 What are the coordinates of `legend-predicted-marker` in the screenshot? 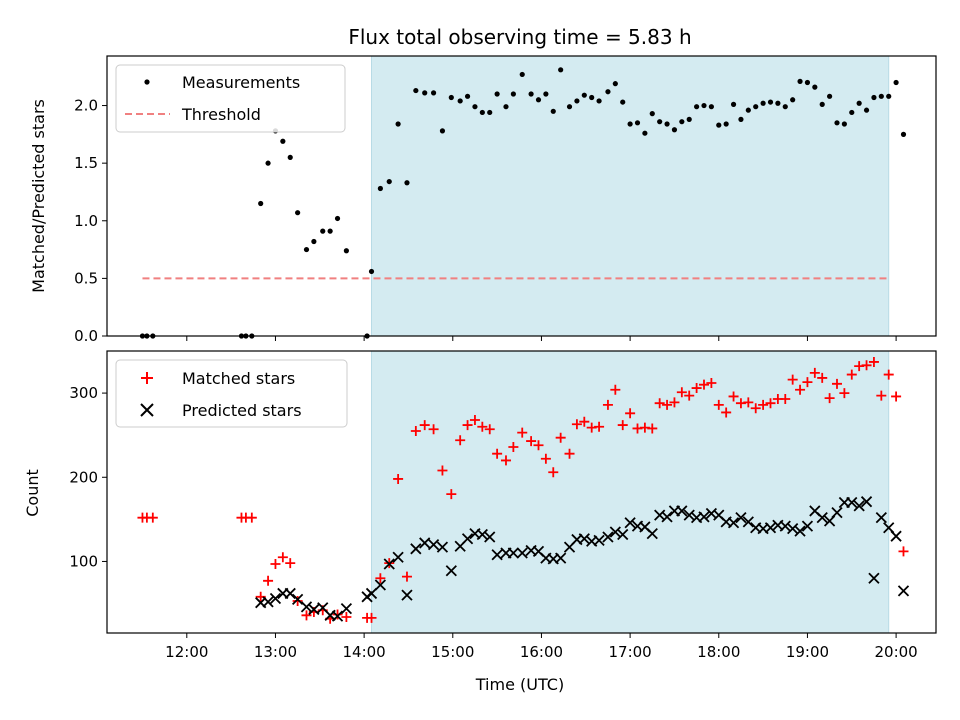 It's located at (147, 410).